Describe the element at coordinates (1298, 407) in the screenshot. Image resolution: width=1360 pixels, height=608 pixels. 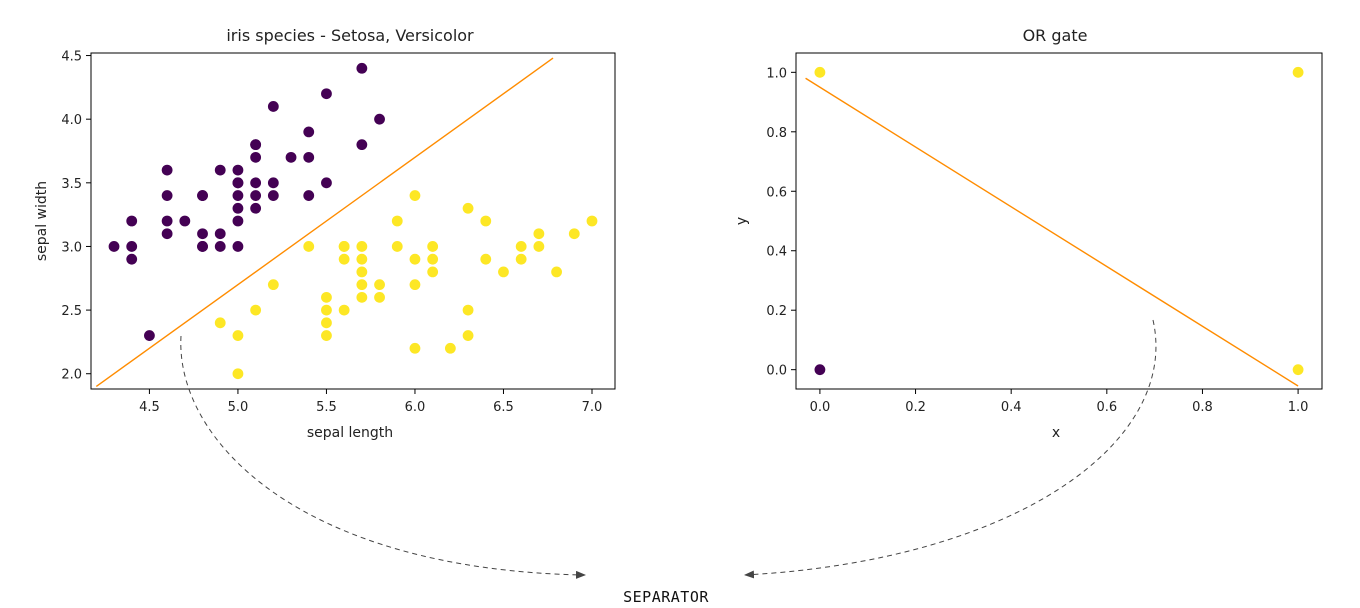
I see `or-gate-x-tick-label-5: 1.0` at that location.